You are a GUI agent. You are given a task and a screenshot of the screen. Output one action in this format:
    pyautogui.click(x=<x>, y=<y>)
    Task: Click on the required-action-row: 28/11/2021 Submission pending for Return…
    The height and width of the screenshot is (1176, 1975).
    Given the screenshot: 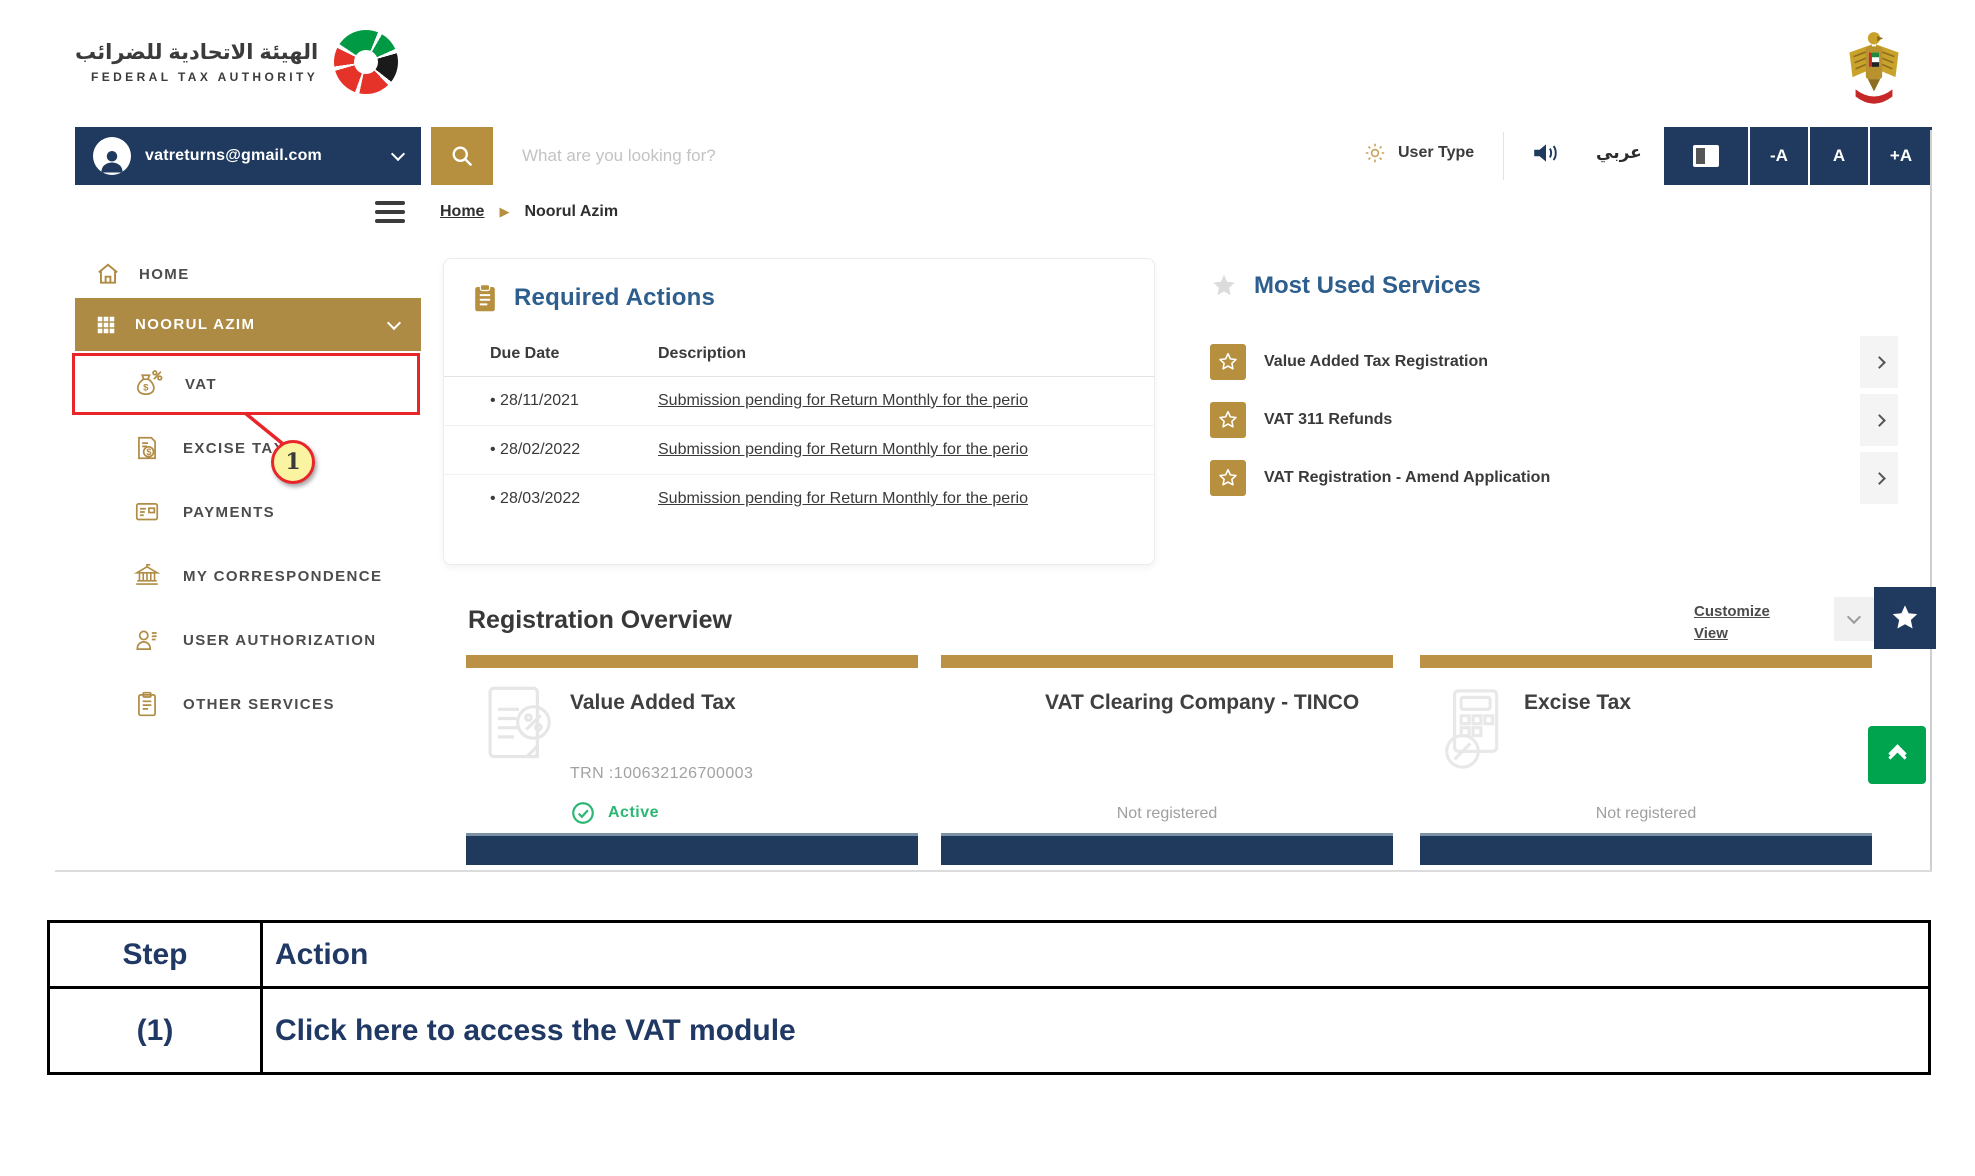 What is the action you would take?
    pyautogui.click(x=799, y=401)
    